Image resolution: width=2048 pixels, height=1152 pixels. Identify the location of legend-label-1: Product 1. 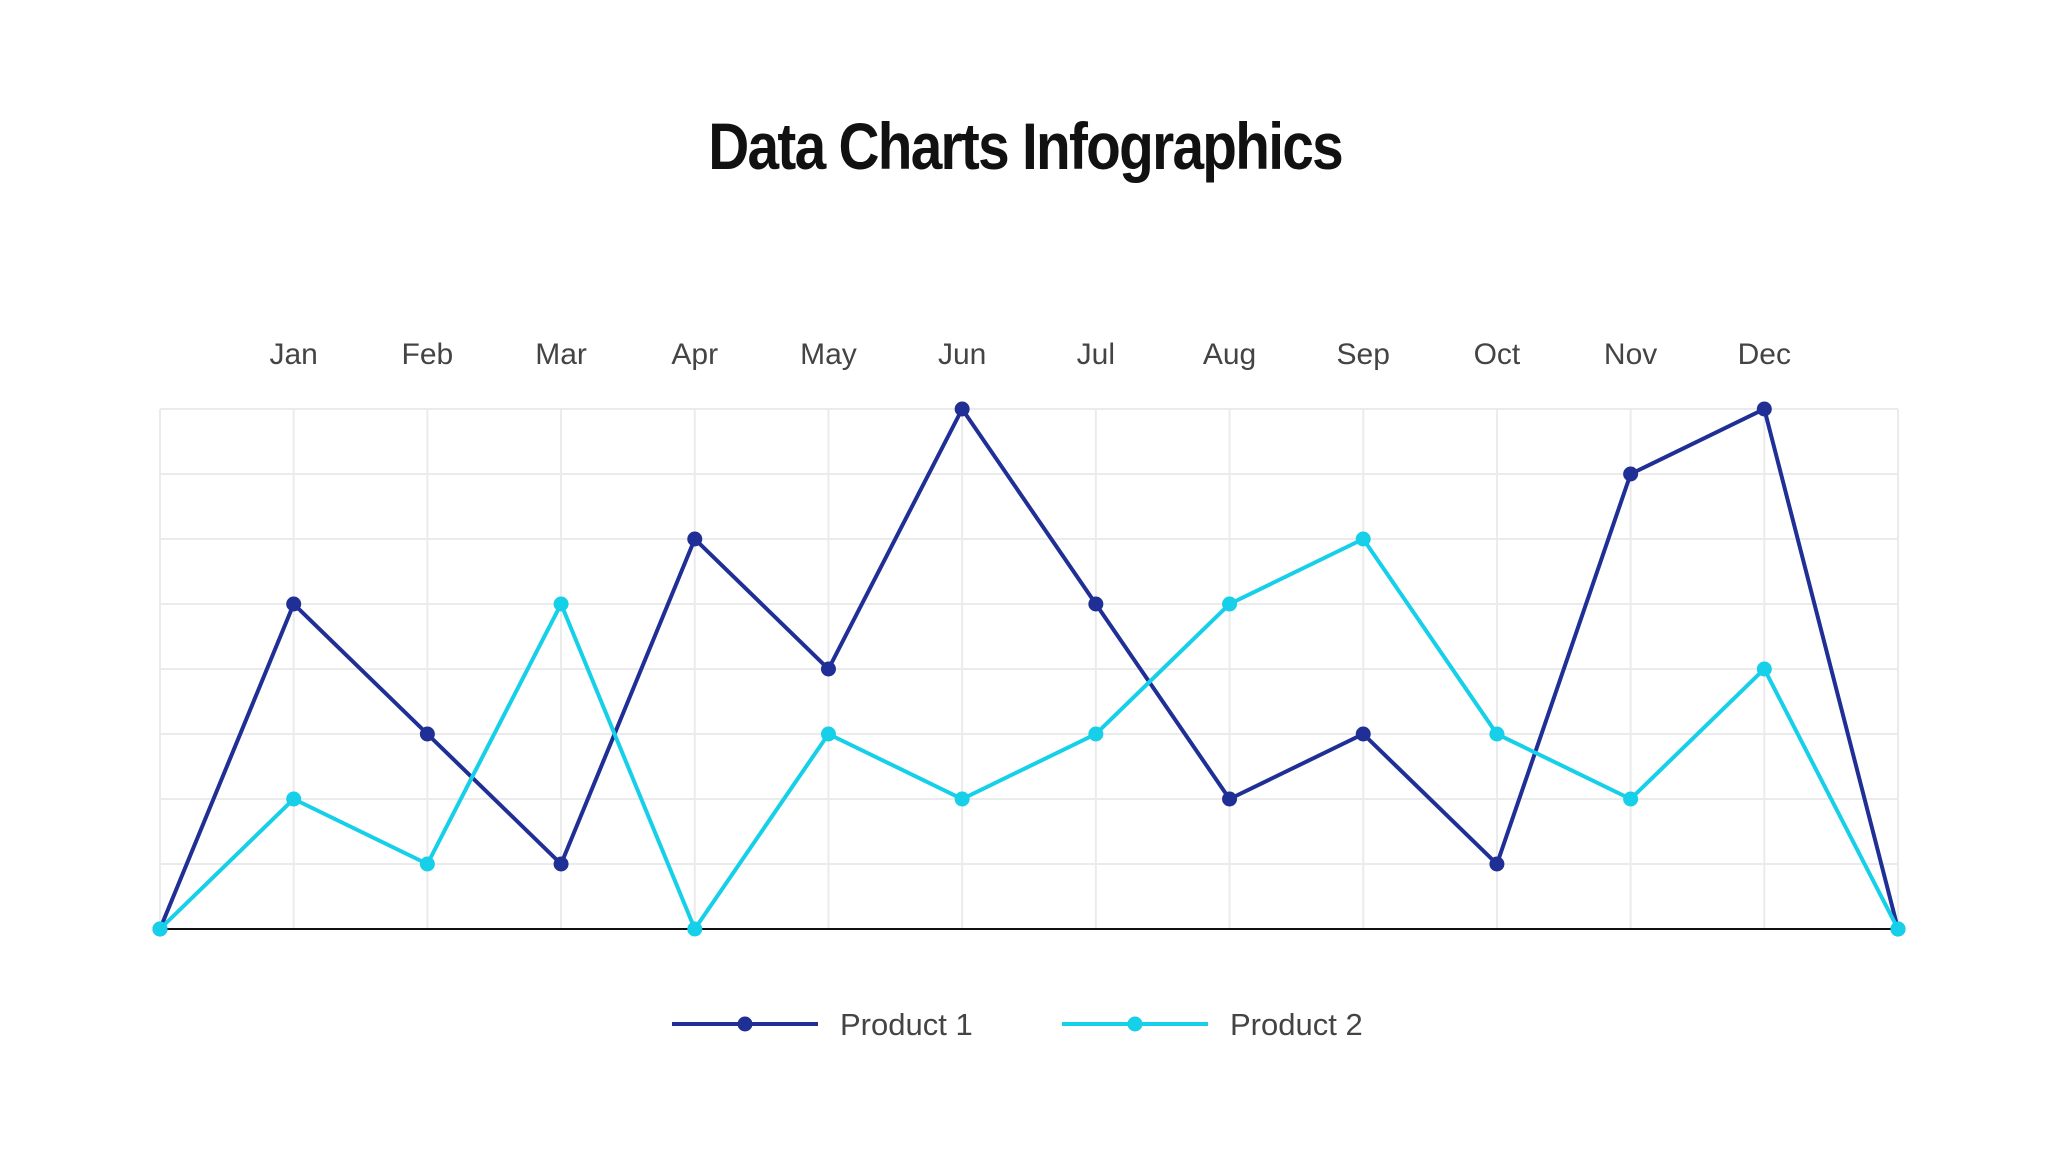
(906, 1024).